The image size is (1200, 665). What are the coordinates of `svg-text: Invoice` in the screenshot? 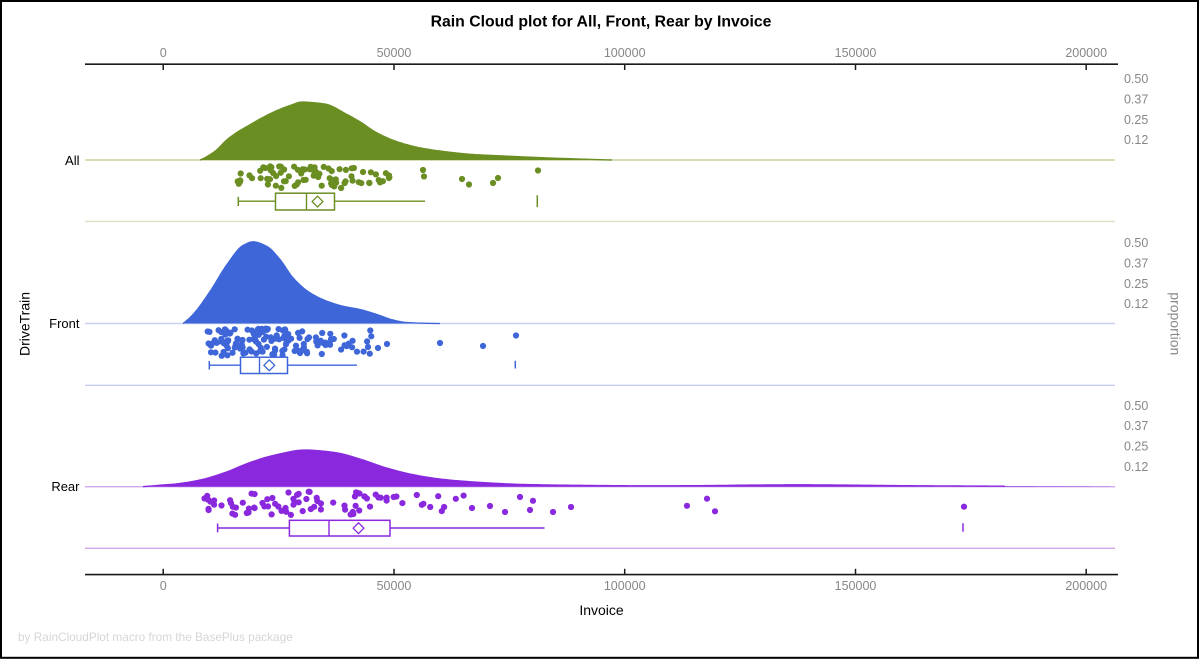 It's located at (601, 610).